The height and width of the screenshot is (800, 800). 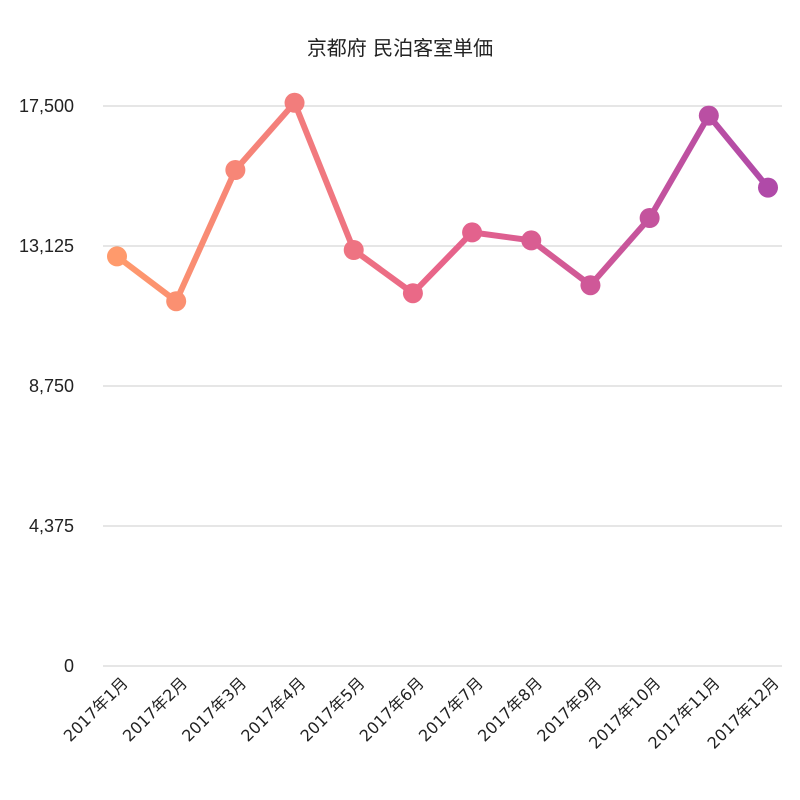 I want to click on y-tick-label: 4,375, so click(x=51, y=526).